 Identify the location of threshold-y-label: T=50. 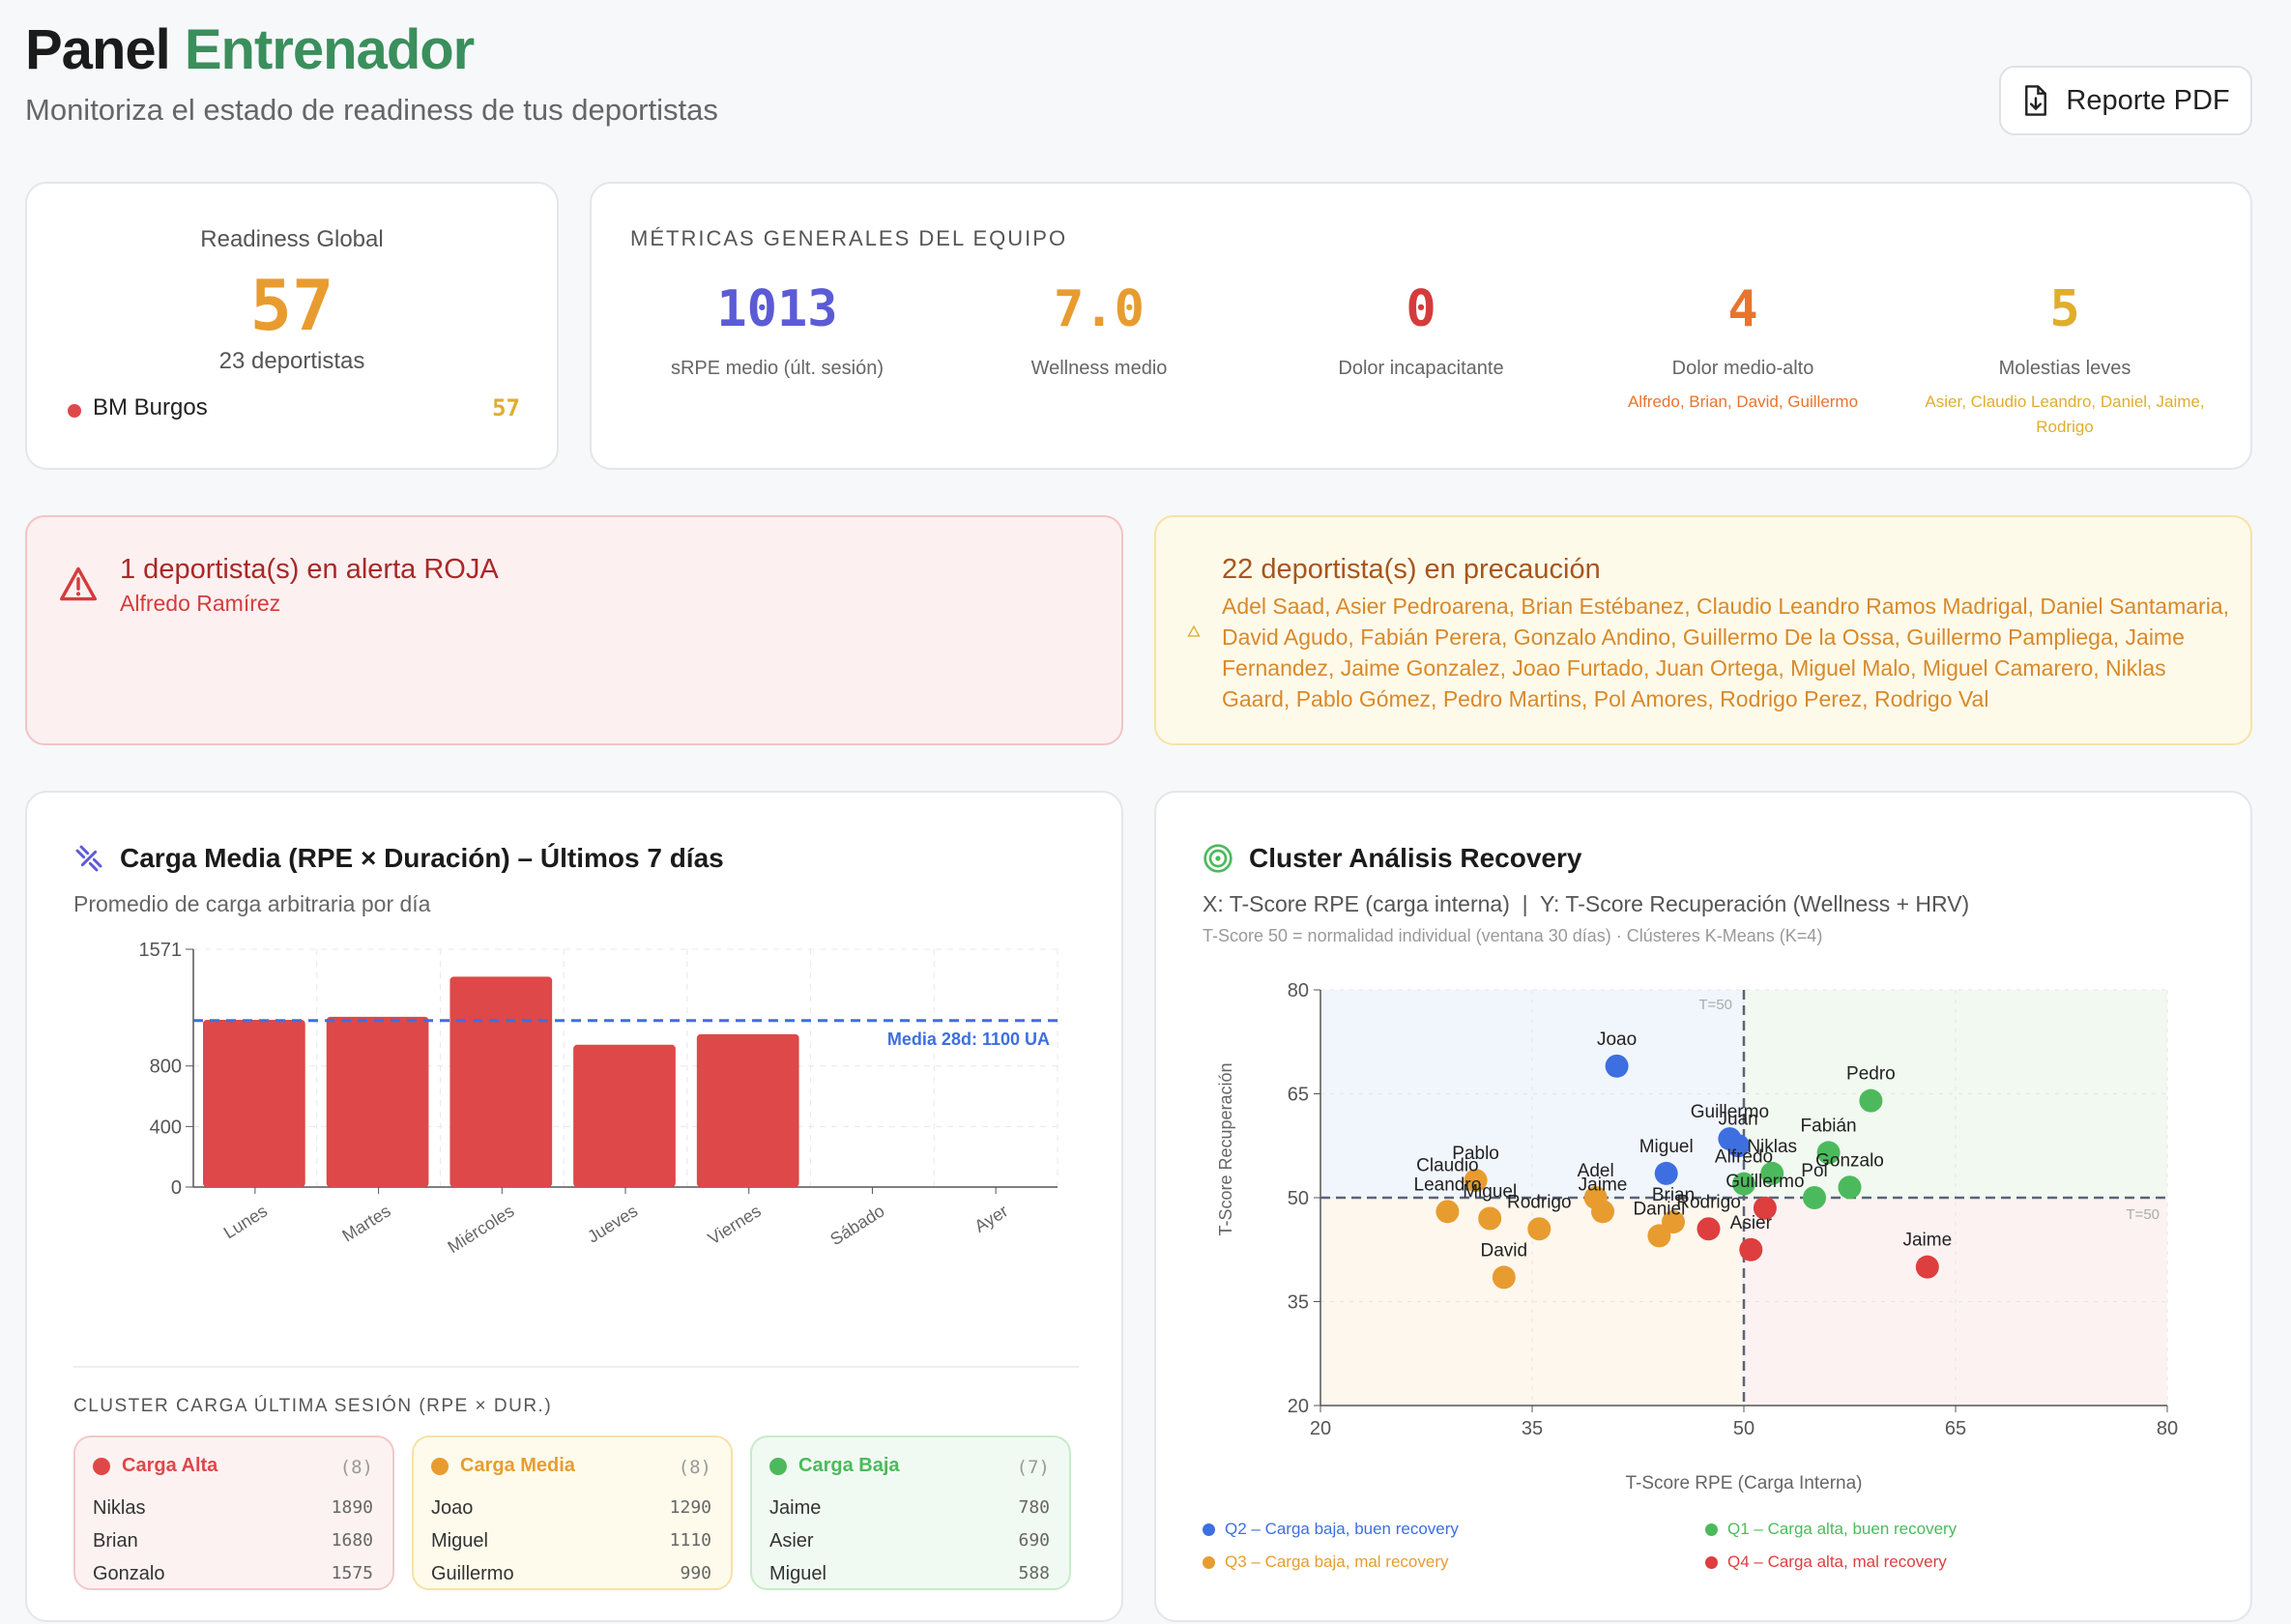
(2143, 1214).